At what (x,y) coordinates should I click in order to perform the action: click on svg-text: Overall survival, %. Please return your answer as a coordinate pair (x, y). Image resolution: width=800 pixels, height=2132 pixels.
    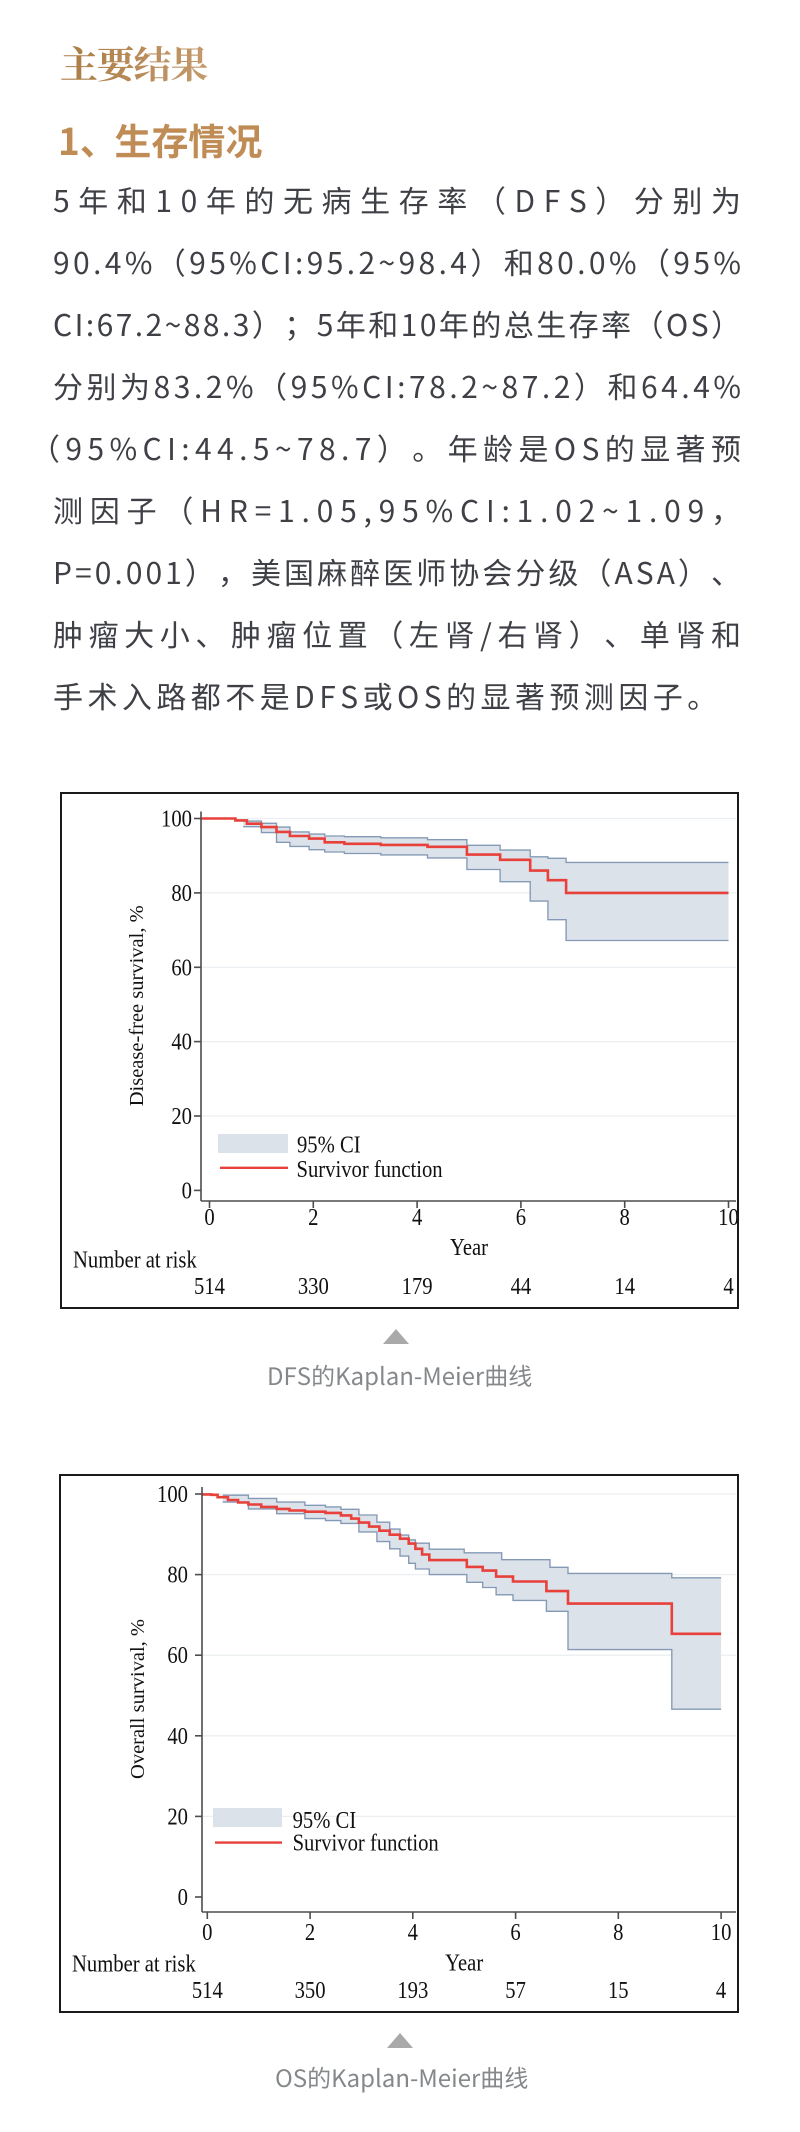
    Looking at the image, I should click on (138, 1699).